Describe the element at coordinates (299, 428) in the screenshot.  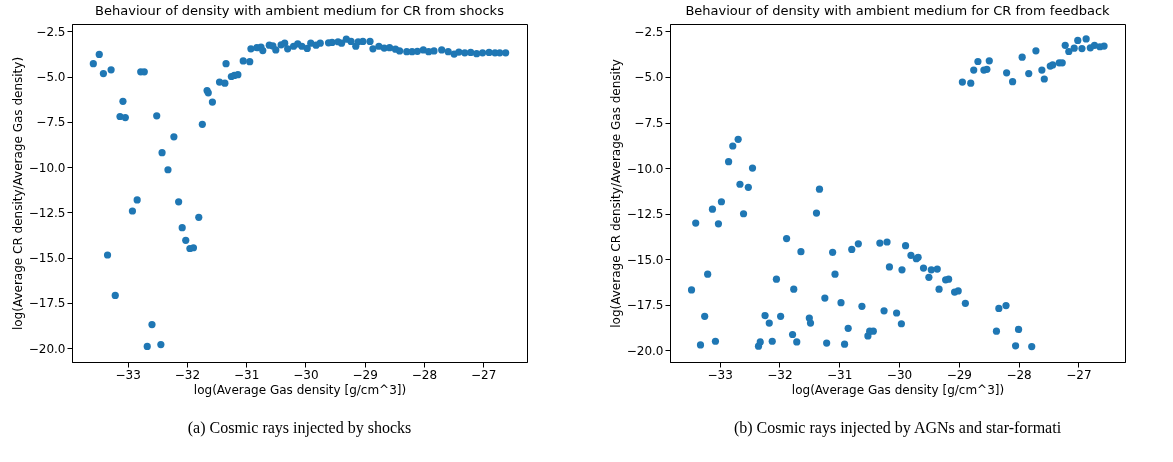
I see `text: (a) Cosmic rays injected by shocks` at that location.